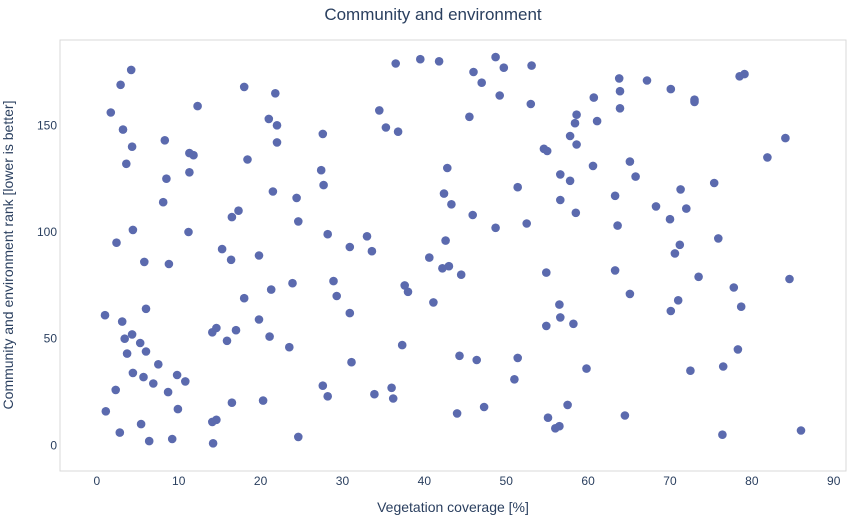  I want to click on chart-title: Community and environment, so click(433, 14).